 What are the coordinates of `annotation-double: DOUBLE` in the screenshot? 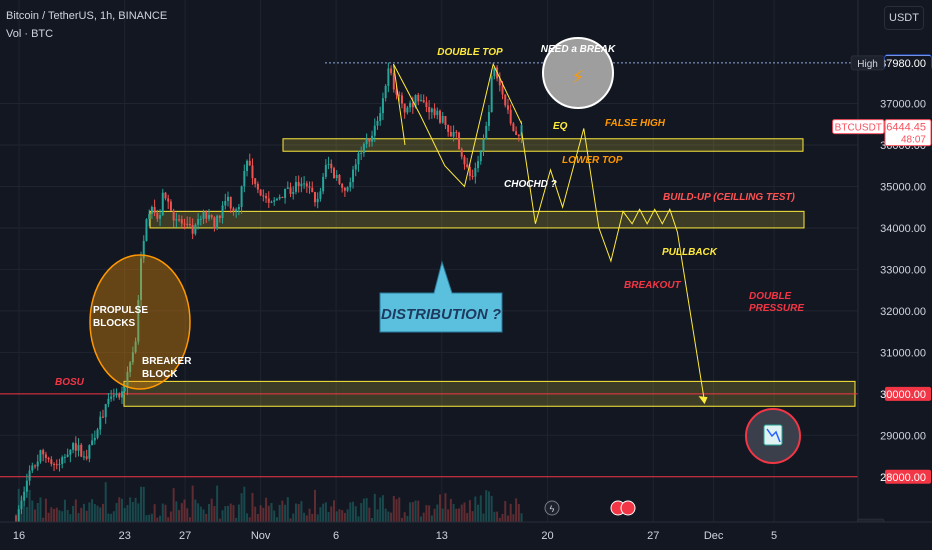 It's located at (770, 296).